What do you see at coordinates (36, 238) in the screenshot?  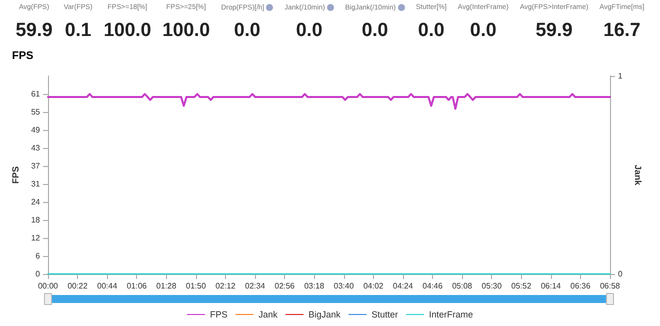 I see `y-tick-label: 12` at bounding box center [36, 238].